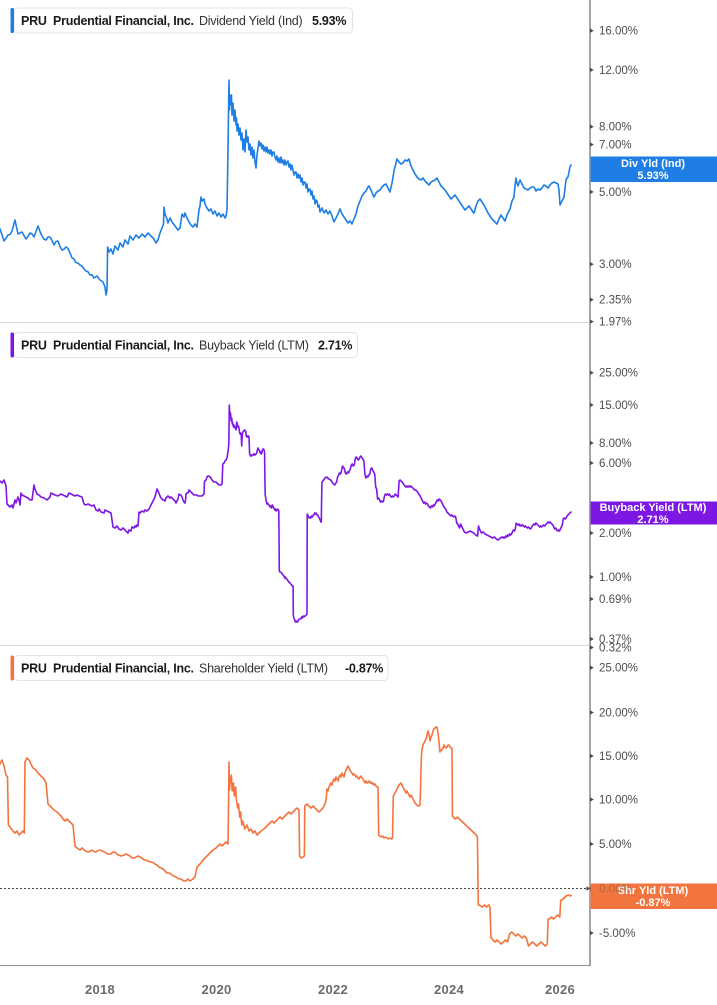 This screenshot has height=1005, width=717. What do you see at coordinates (653, 891) in the screenshot?
I see `svg-text: Shr Yld (LTM)` at bounding box center [653, 891].